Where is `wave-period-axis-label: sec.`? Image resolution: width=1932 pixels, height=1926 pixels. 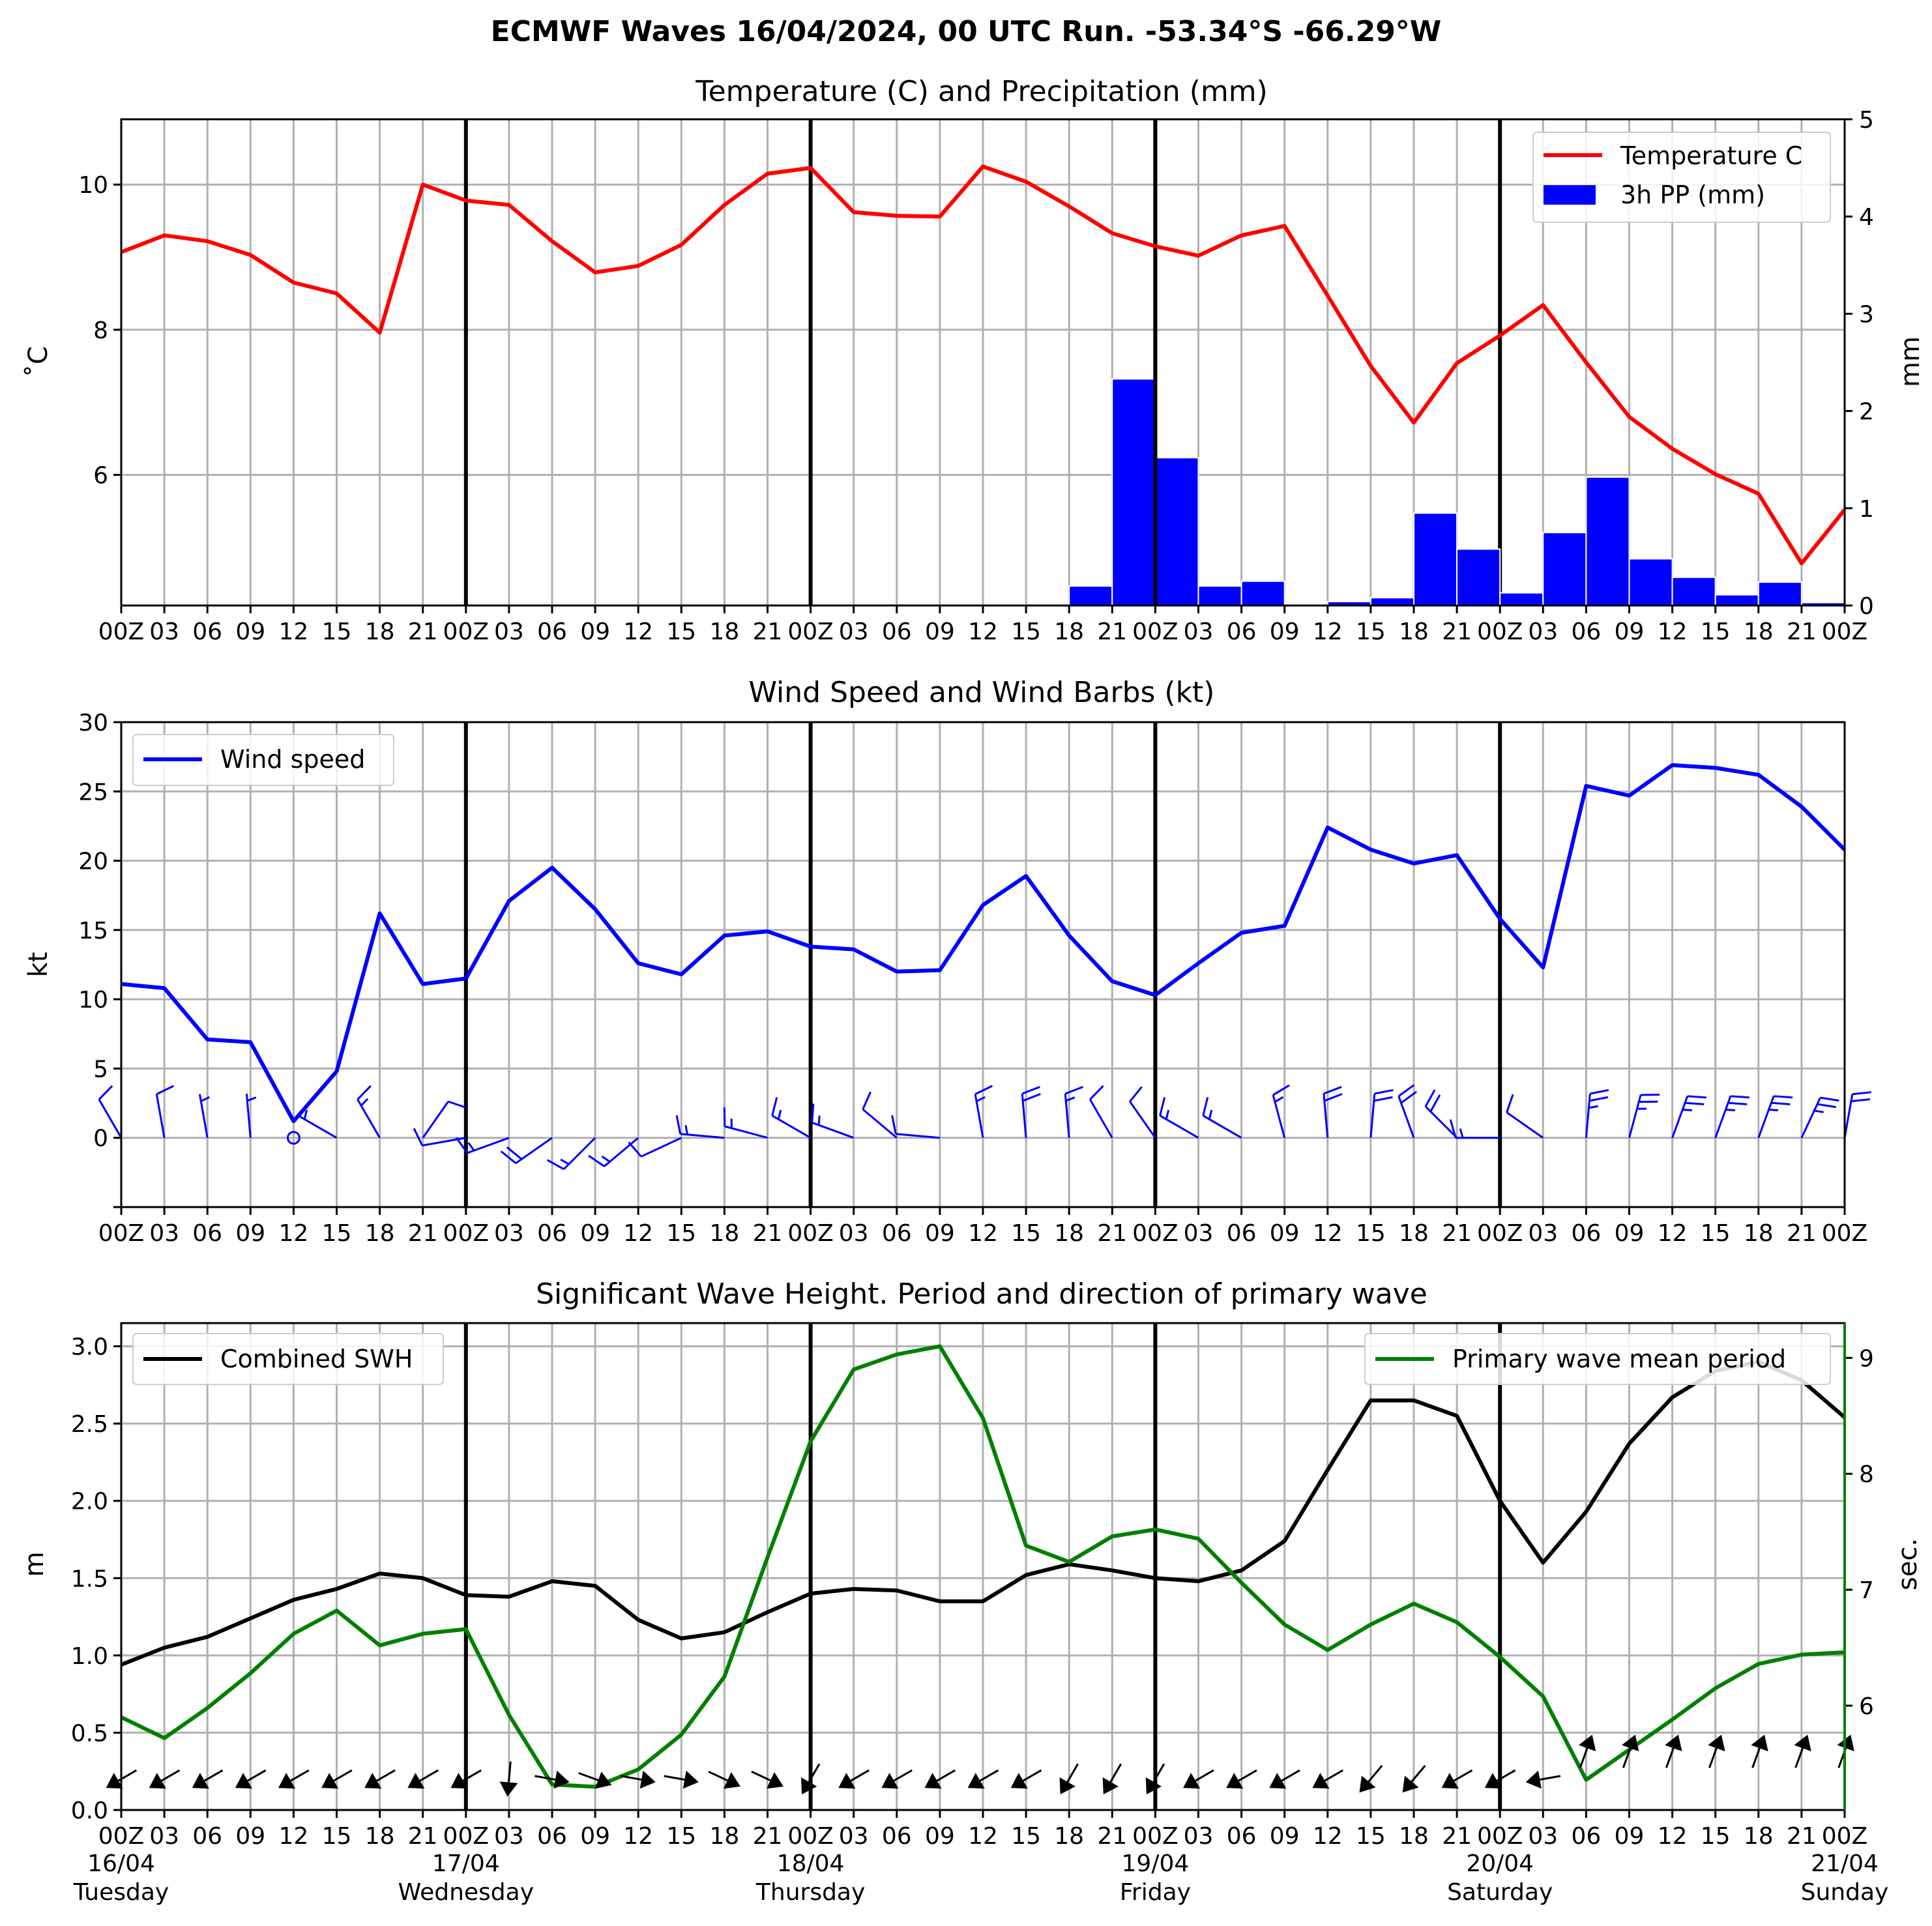 wave-period-axis-label: sec. is located at coordinates (1908, 1564).